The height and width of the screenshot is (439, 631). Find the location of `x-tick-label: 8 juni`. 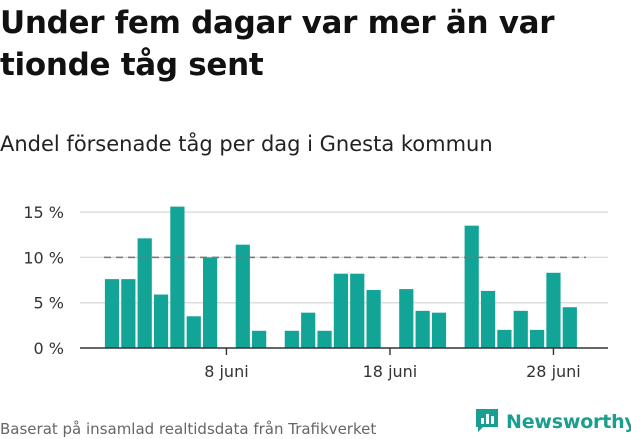

x-tick-label: 8 juni is located at coordinates (226, 371).